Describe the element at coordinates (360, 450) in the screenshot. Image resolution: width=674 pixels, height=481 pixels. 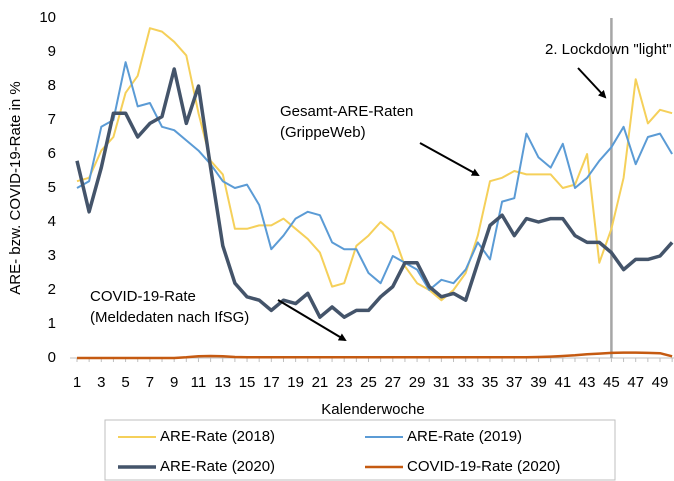
I see `legend-box` at that location.